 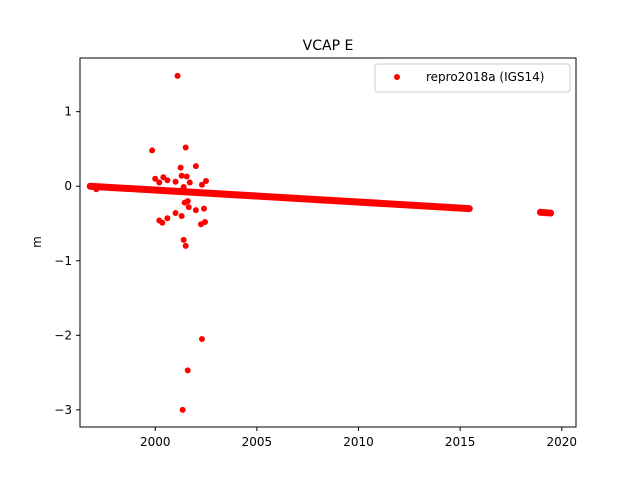 What do you see at coordinates (155, 442) in the screenshot?
I see `x-tick-label: 2000` at bounding box center [155, 442].